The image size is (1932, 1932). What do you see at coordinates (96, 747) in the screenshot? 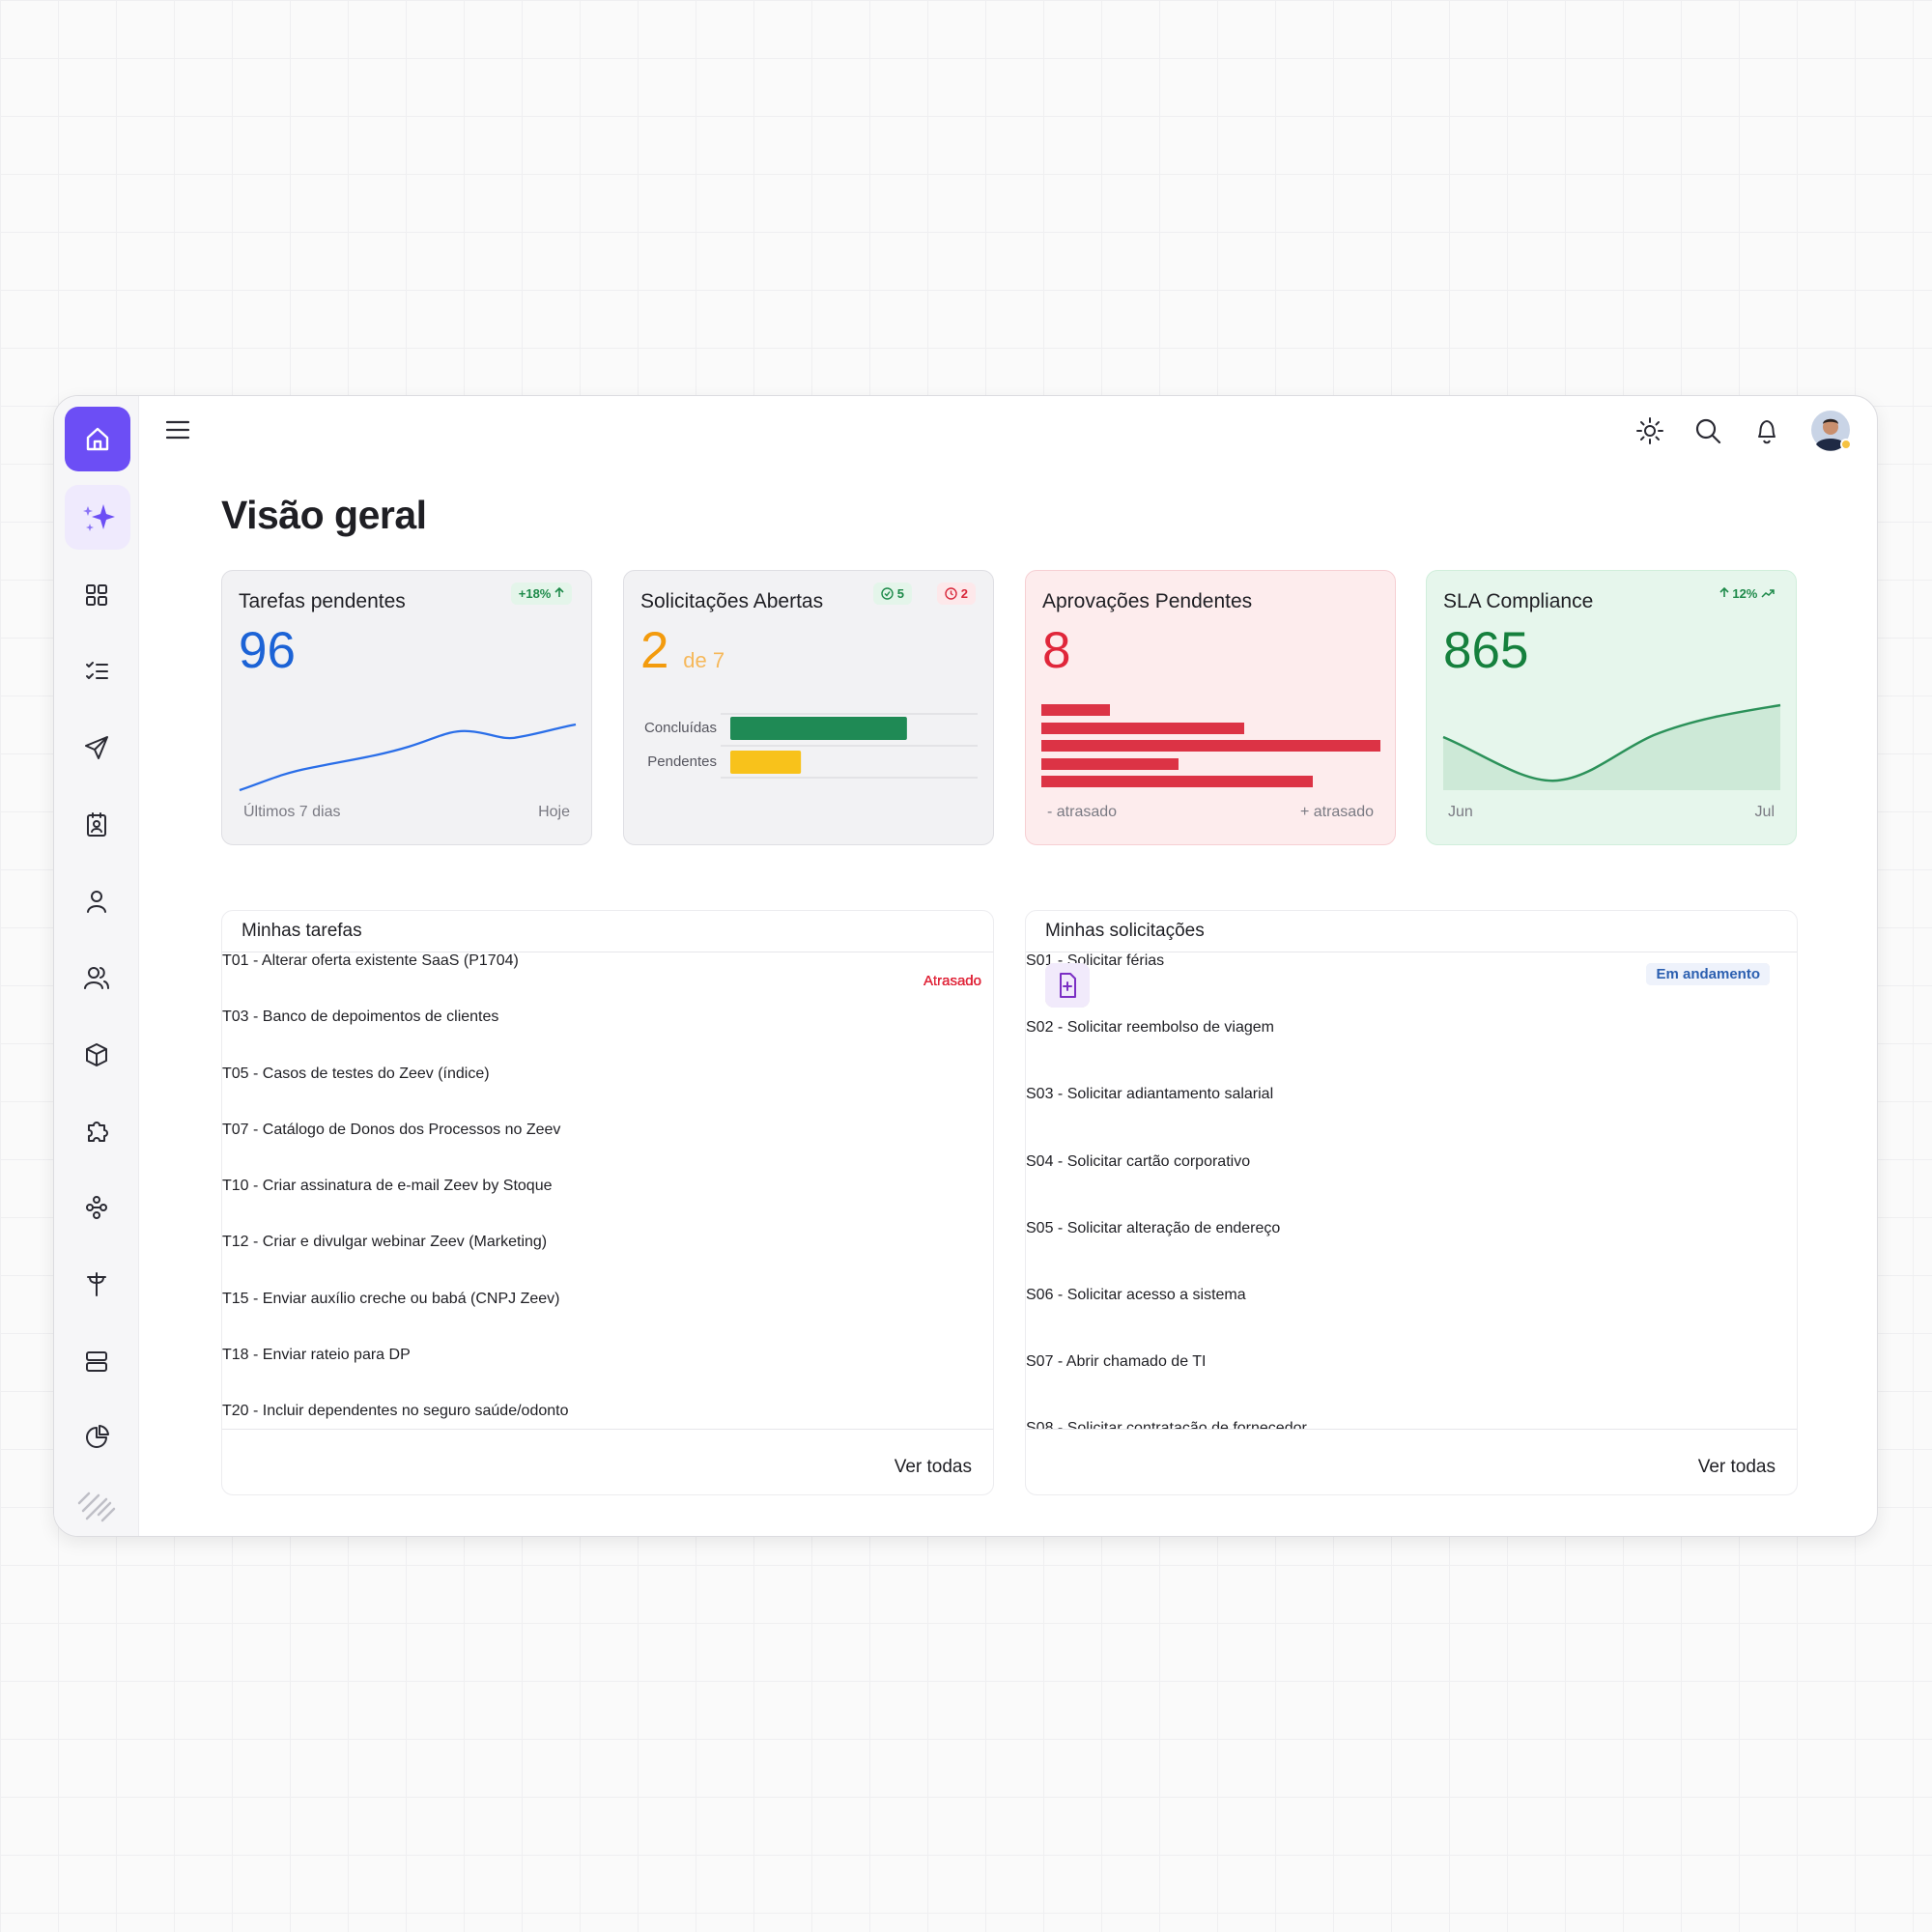
I see `nav-send` at bounding box center [96, 747].